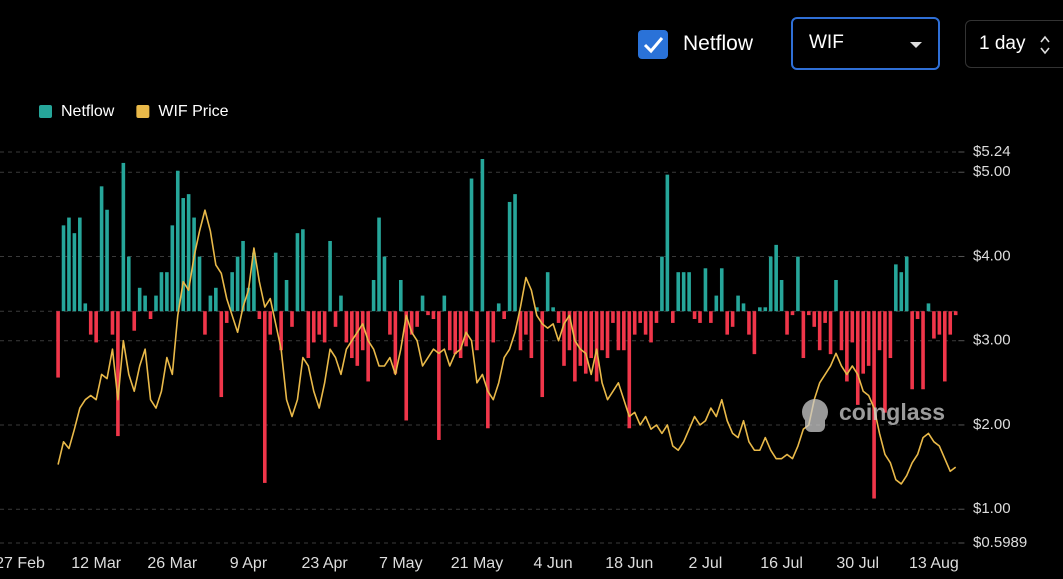  Describe the element at coordinates (1045, 45) in the screenshot. I see `spinner` at that location.